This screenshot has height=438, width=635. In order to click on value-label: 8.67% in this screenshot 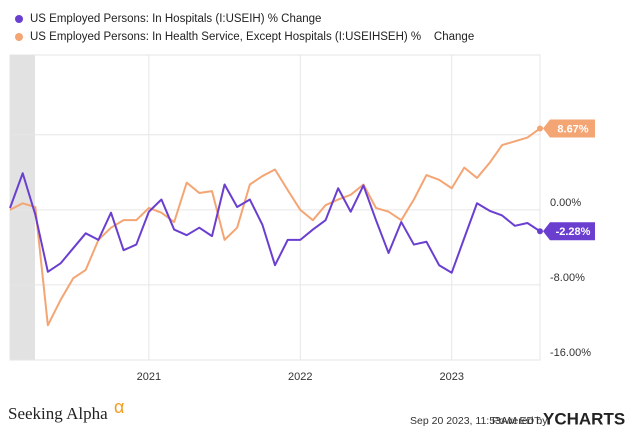, I will do `click(572, 129)`.